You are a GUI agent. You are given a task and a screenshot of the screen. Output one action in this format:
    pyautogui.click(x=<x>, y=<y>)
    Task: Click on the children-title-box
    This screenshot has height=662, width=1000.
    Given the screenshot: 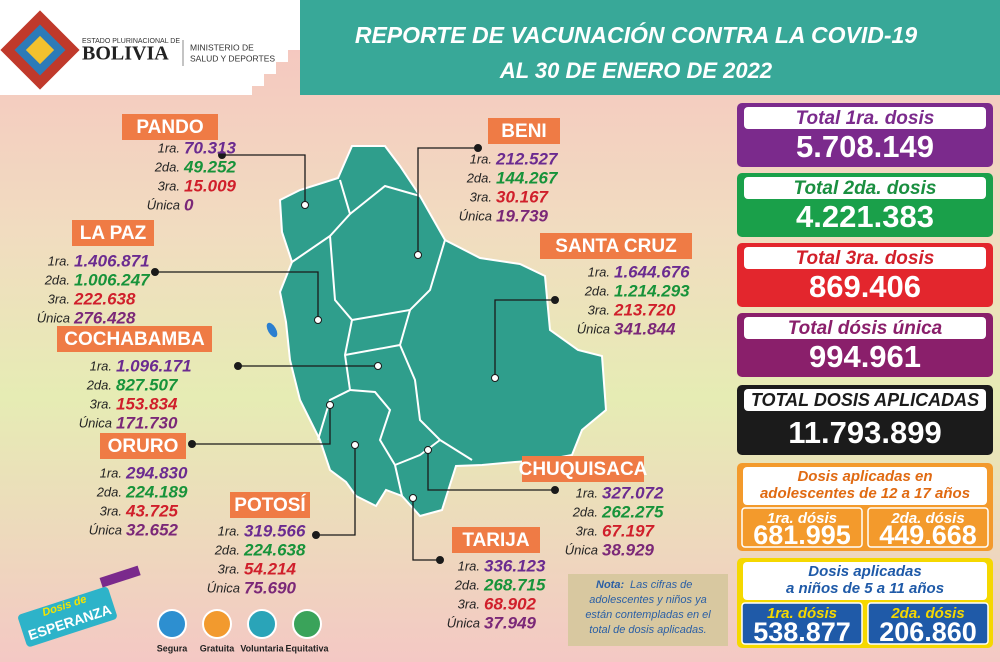 What is the action you would take?
    pyautogui.click(x=865, y=581)
    